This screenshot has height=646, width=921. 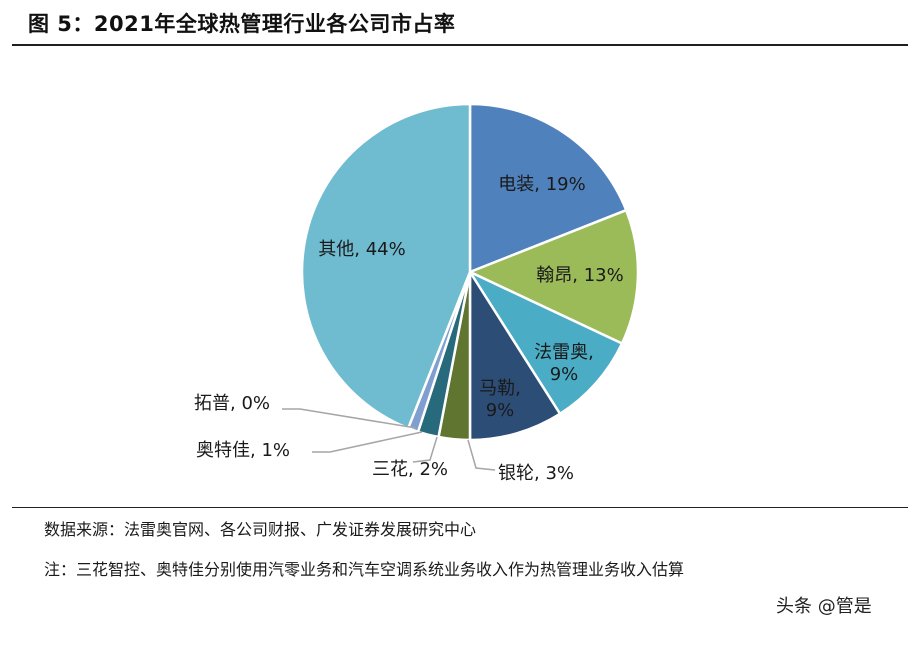 I want to click on watermark-text: 头条 @管是, so click(x=824, y=606).